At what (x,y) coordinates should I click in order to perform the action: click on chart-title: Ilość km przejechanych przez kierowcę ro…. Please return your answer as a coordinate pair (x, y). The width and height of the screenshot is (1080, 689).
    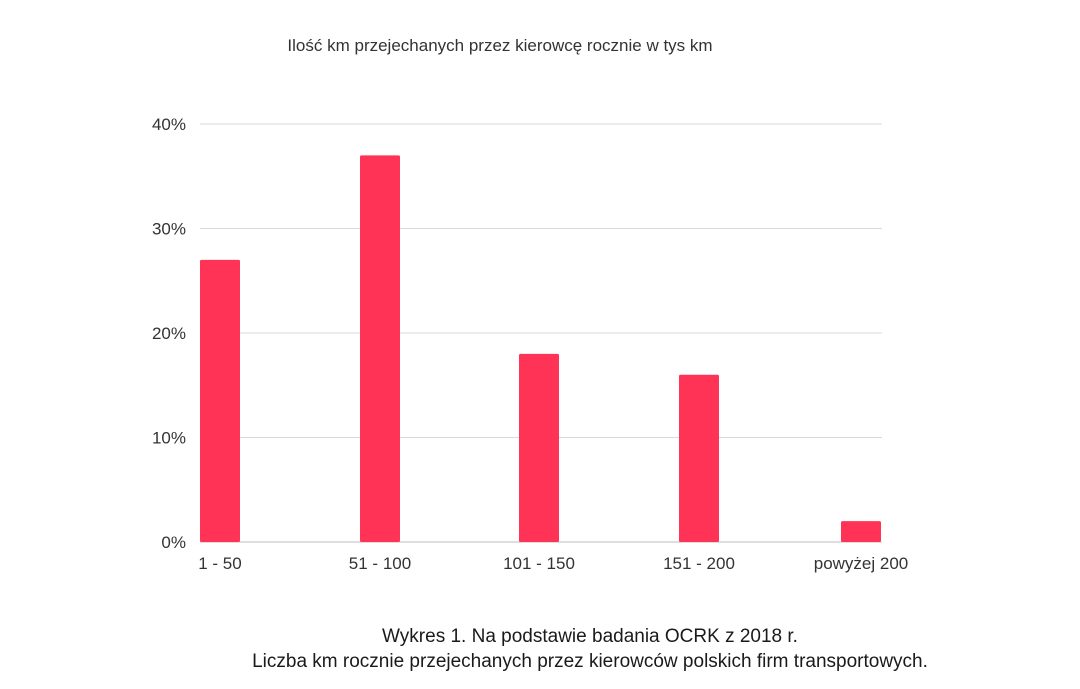
    Looking at the image, I should click on (500, 45).